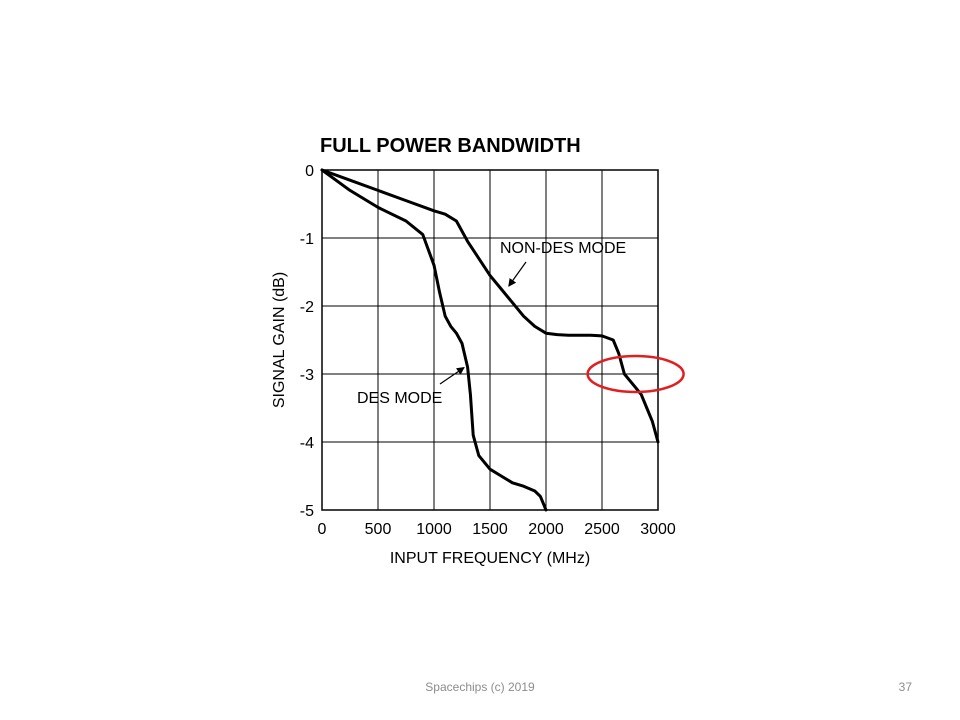  What do you see at coordinates (480, 687) in the screenshot?
I see `footer-text: Spacechips (c) 2019` at bounding box center [480, 687].